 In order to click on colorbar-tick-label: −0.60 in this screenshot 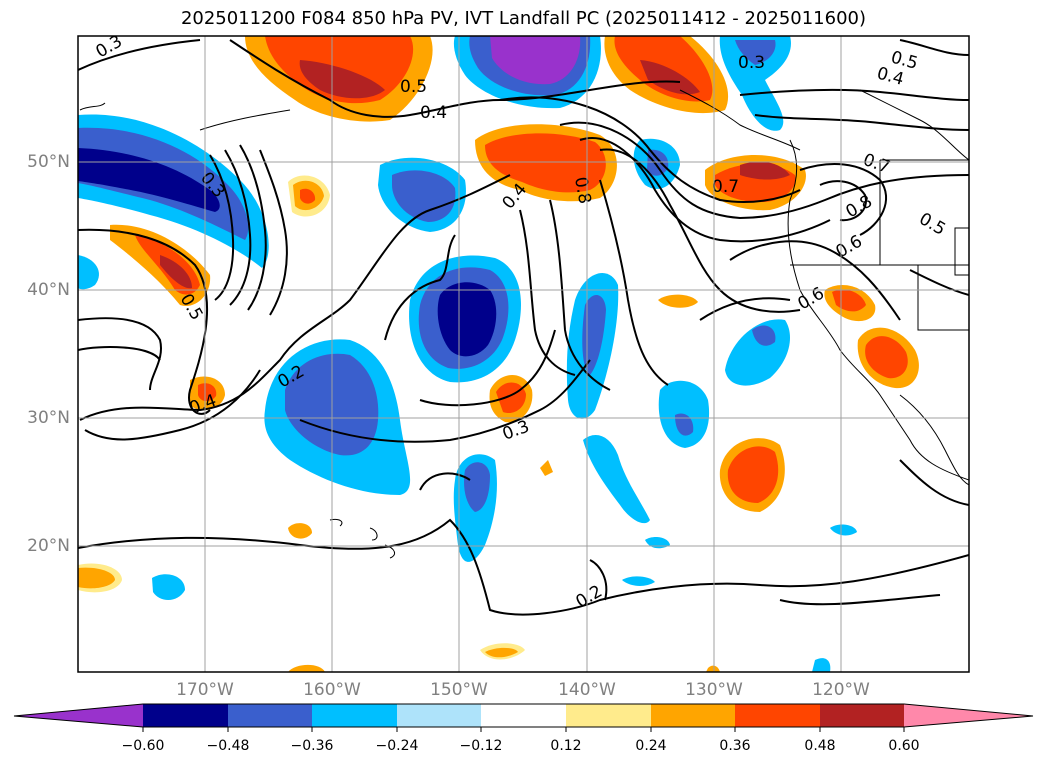, I will do `click(143, 746)`.